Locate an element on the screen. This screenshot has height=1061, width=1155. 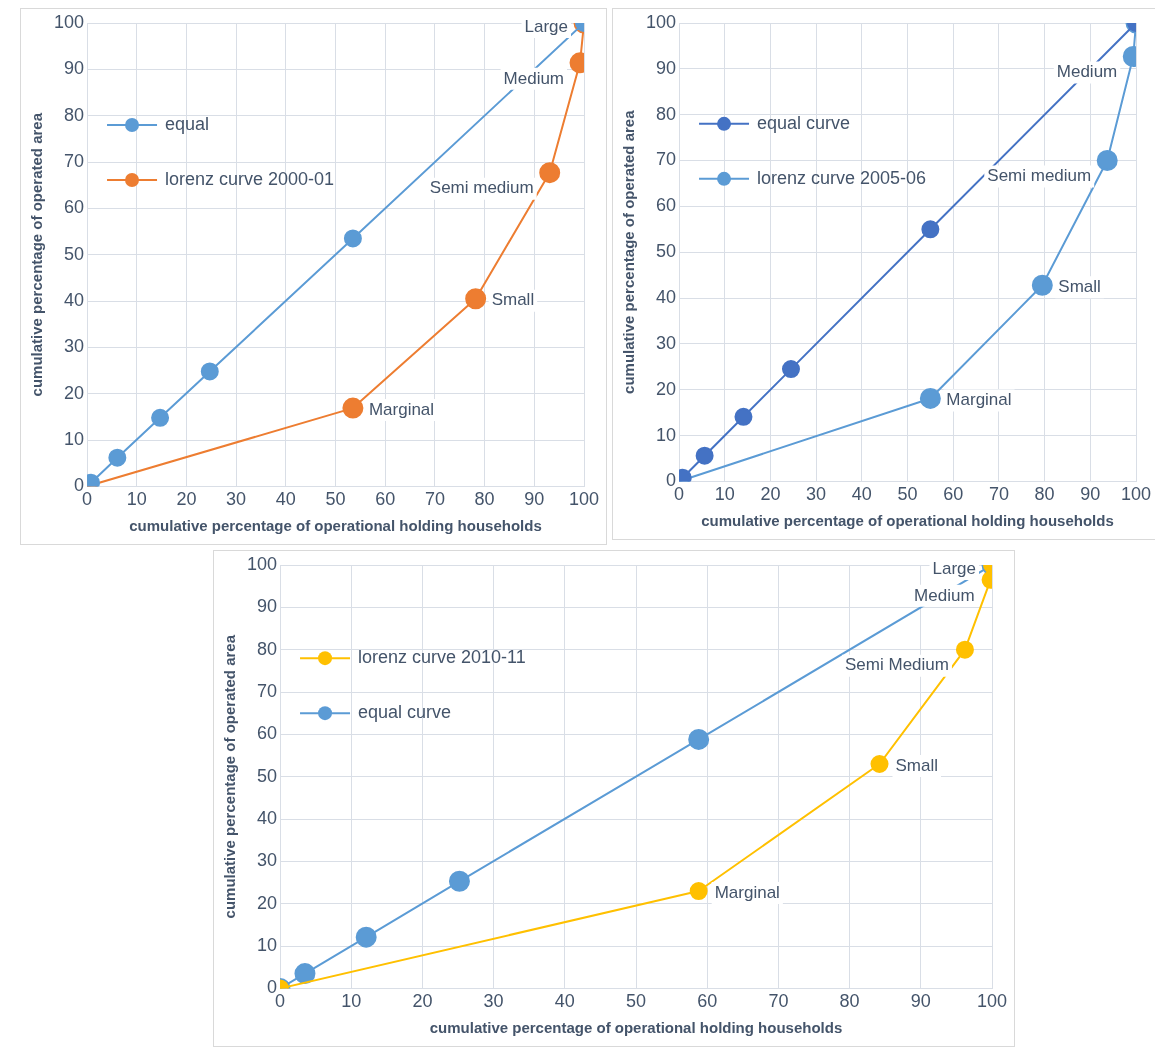
legend-label: equal curve is located at coordinates (405, 712).